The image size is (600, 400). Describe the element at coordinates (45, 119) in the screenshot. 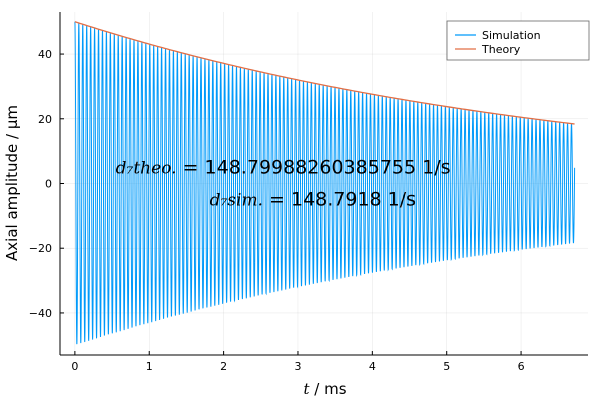

I see `y-tick-label: 20` at that location.